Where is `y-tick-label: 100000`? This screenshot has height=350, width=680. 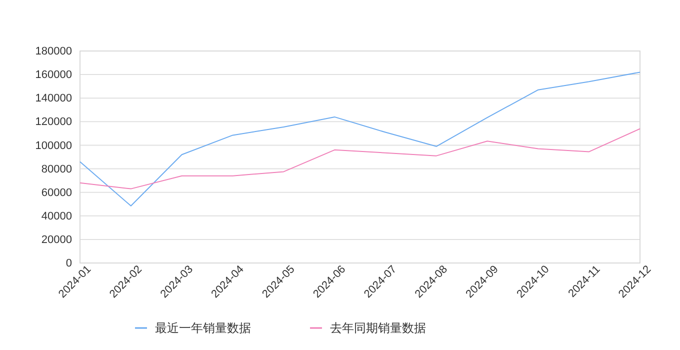
y-tick-label: 100000 is located at coordinates (53, 146).